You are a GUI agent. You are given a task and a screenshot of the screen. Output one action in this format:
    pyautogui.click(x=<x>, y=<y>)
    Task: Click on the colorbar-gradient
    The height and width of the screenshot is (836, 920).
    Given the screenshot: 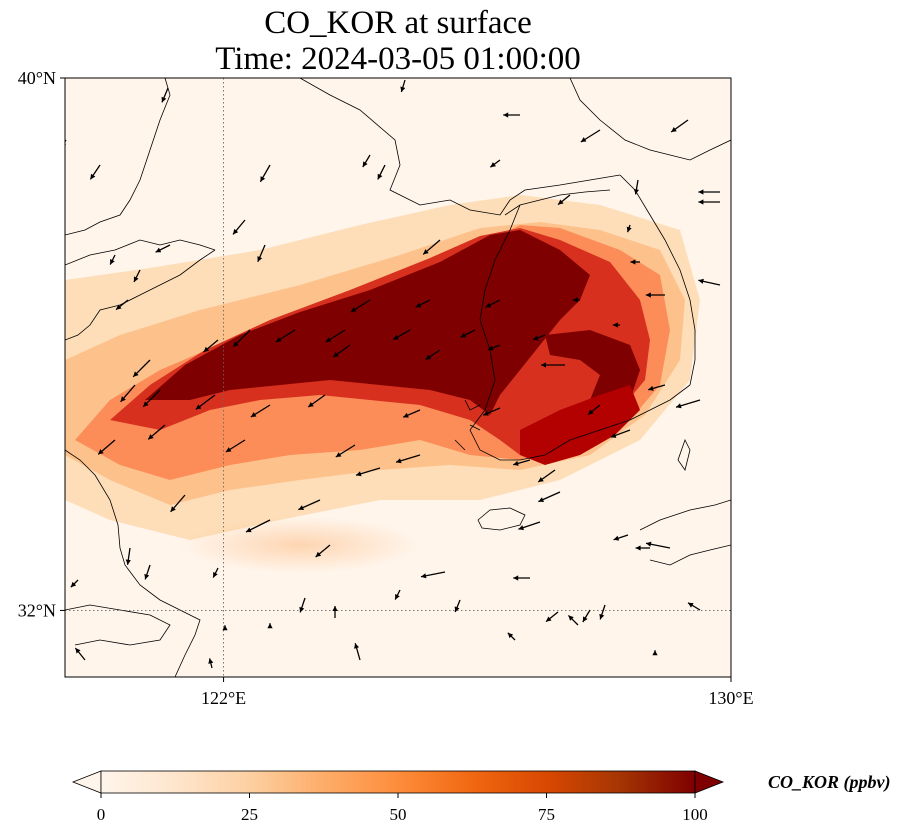 What is the action you would take?
    pyautogui.click(x=398, y=782)
    